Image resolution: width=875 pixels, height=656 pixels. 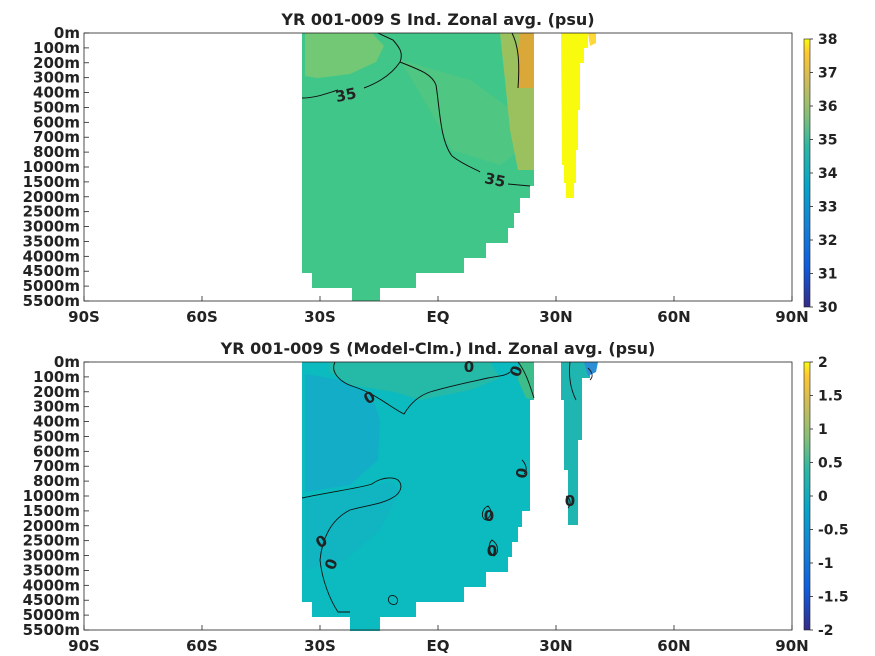 I want to click on salinity-colorbar-tick-label: 32, so click(x=827, y=241).